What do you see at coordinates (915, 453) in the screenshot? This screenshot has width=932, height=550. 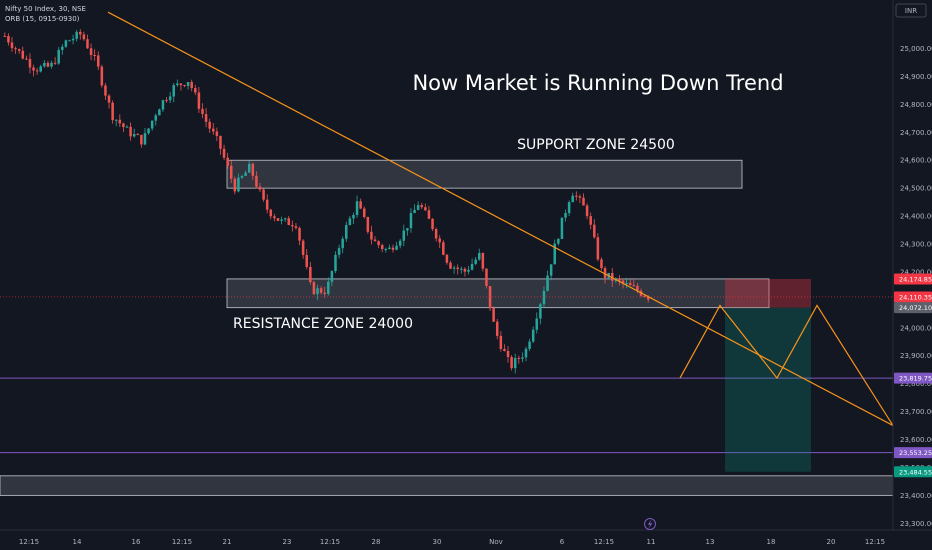 I see `price-tag-label: 23,553.25` at bounding box center [915, 453].